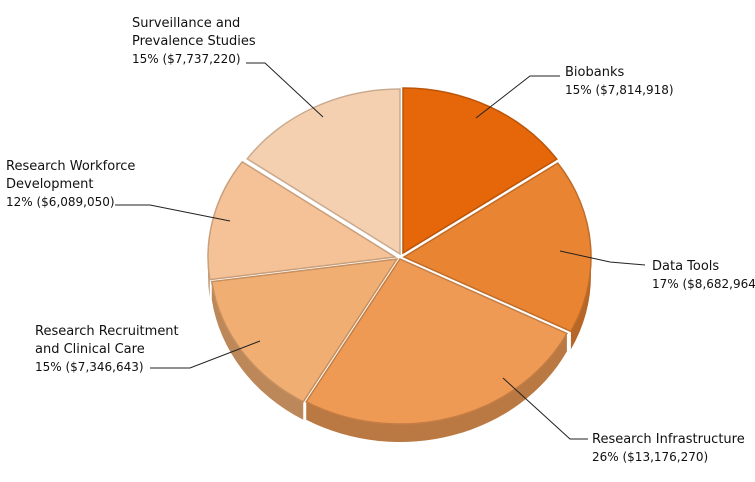 This screenshot has width=755, height=482. Describe the element at coordinates (594, 72) in the screenshot. I see `slice-name-0-0: Biobanks` at that location.